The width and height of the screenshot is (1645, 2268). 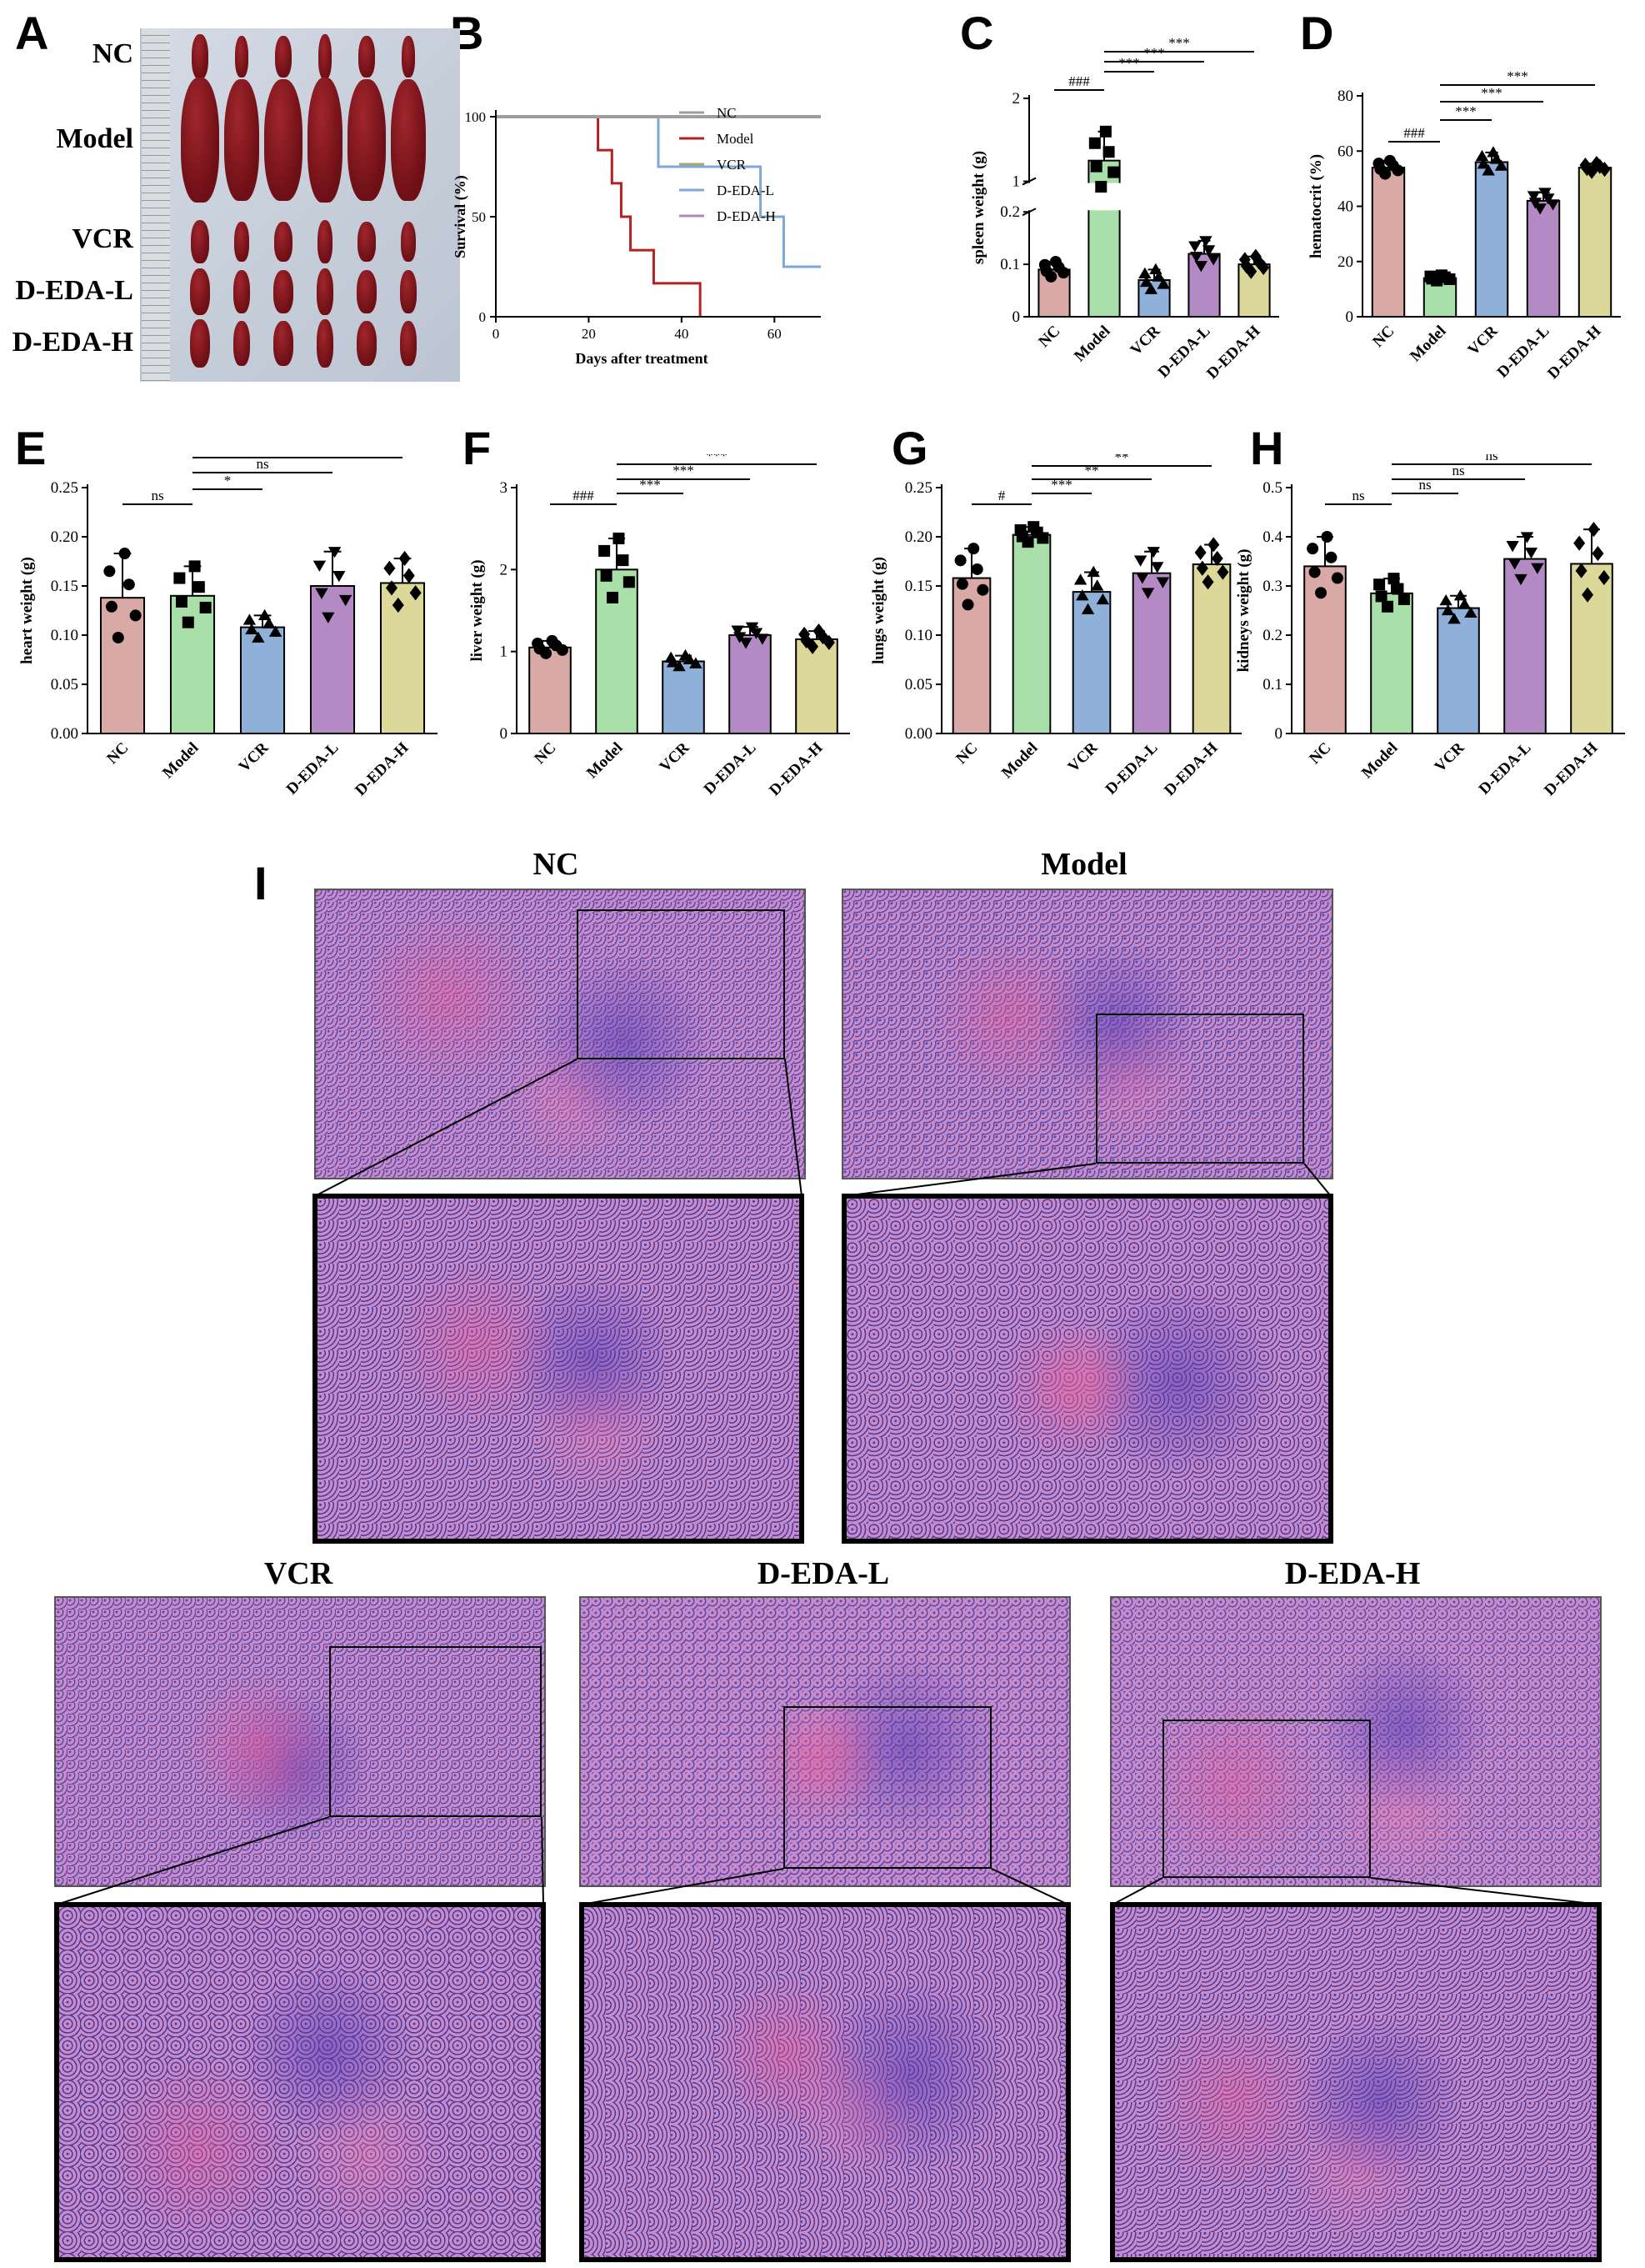 What do you see at coordinates (746, 216) in the screenshot?
I see `legend-label: D-EDA-H` at bounding box center [746, 216].